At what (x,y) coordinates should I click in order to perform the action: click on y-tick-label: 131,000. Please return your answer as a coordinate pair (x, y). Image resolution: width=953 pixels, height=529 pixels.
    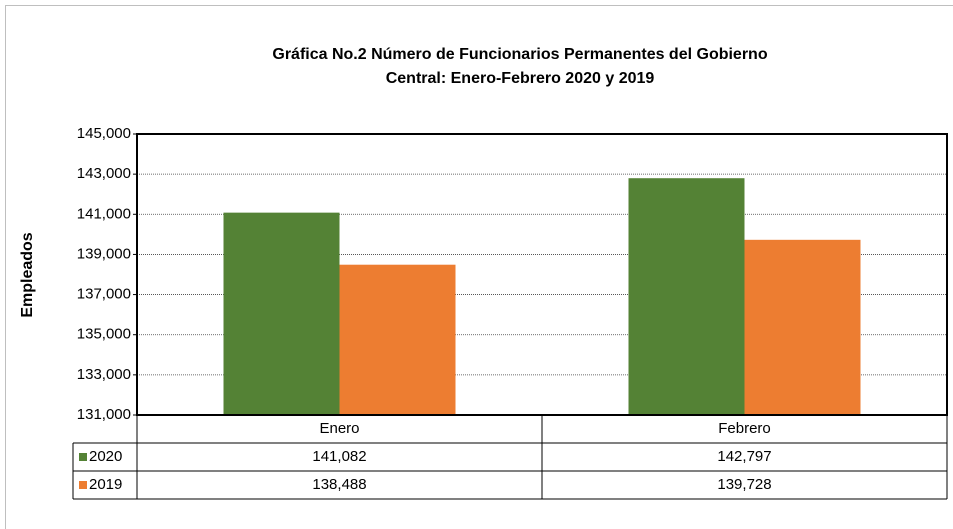
    Looking at the image, I should click on (104, 414).